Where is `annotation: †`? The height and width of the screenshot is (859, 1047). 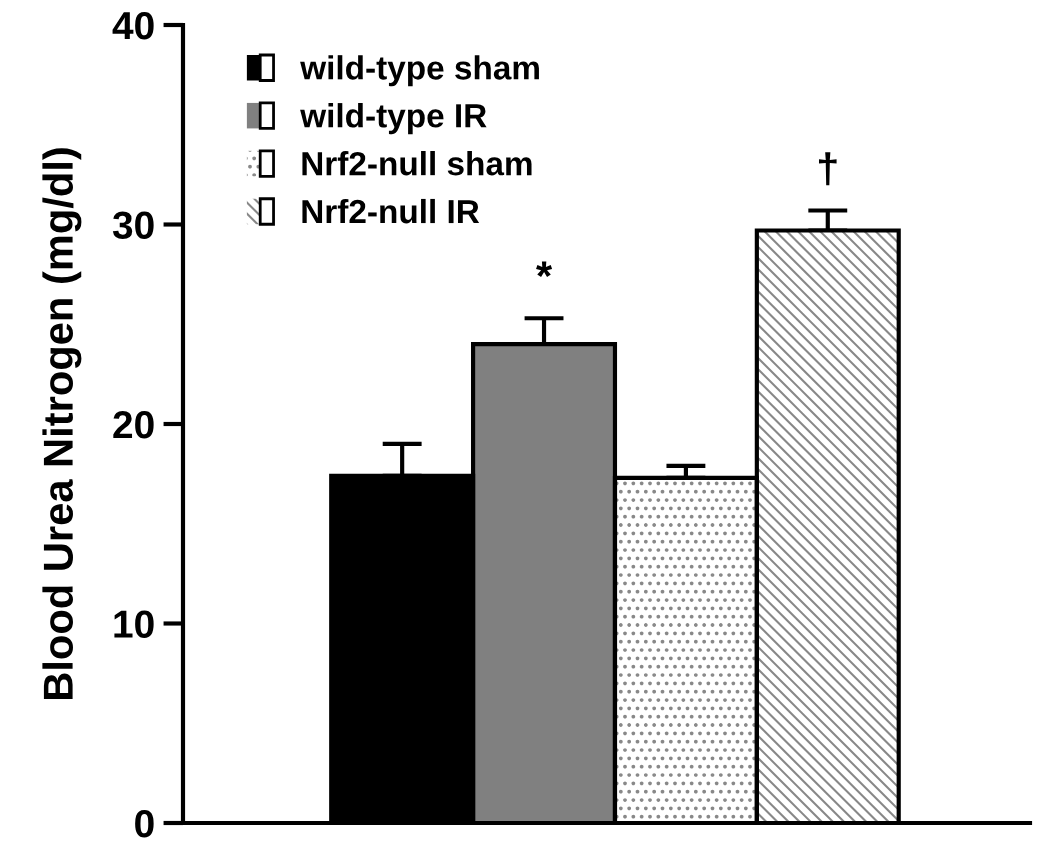
annotation: † is located at coordinates (828, 169).